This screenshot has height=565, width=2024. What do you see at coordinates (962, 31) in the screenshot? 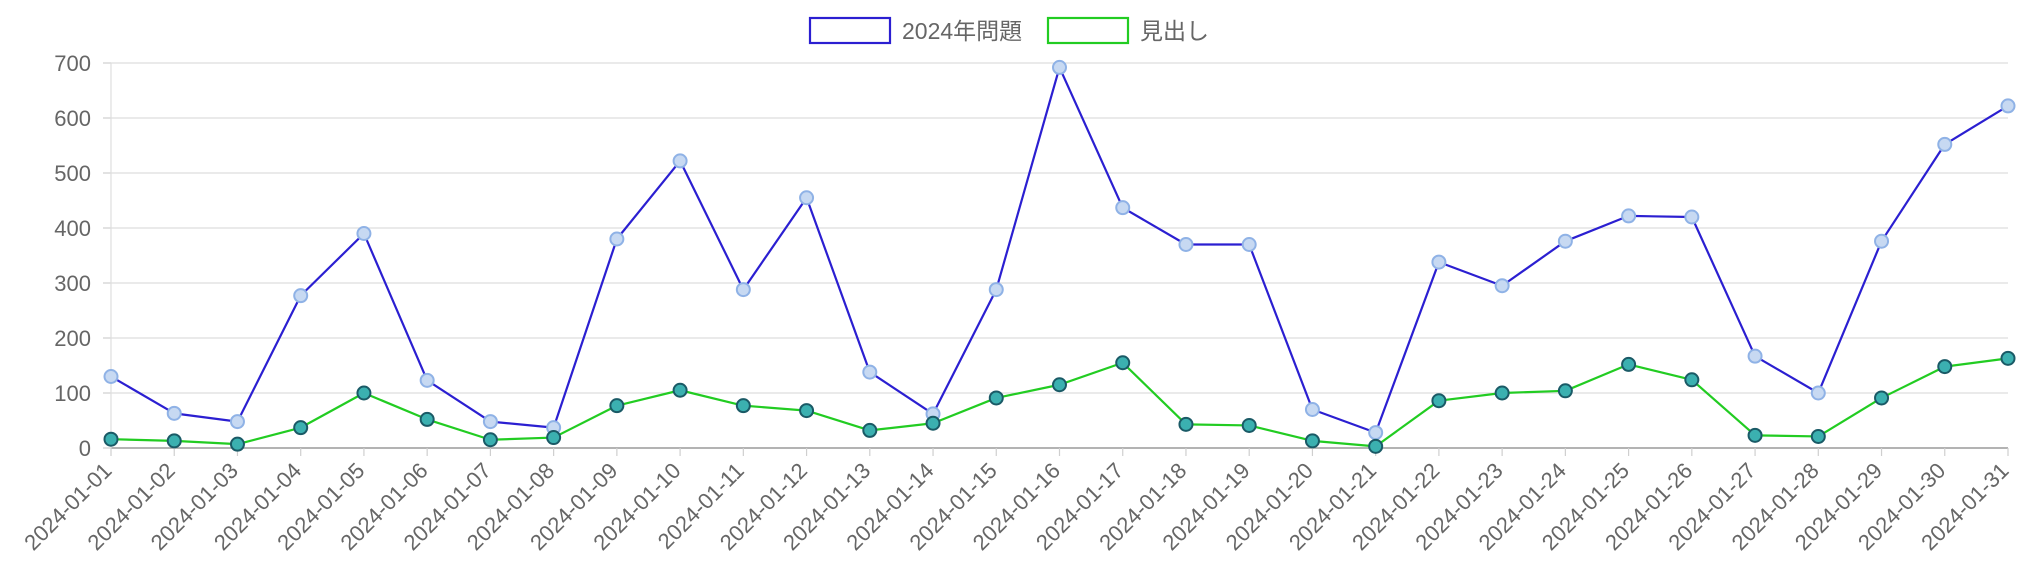
I see `legend-label: 2024年問題` at bounding box center [962, 31].